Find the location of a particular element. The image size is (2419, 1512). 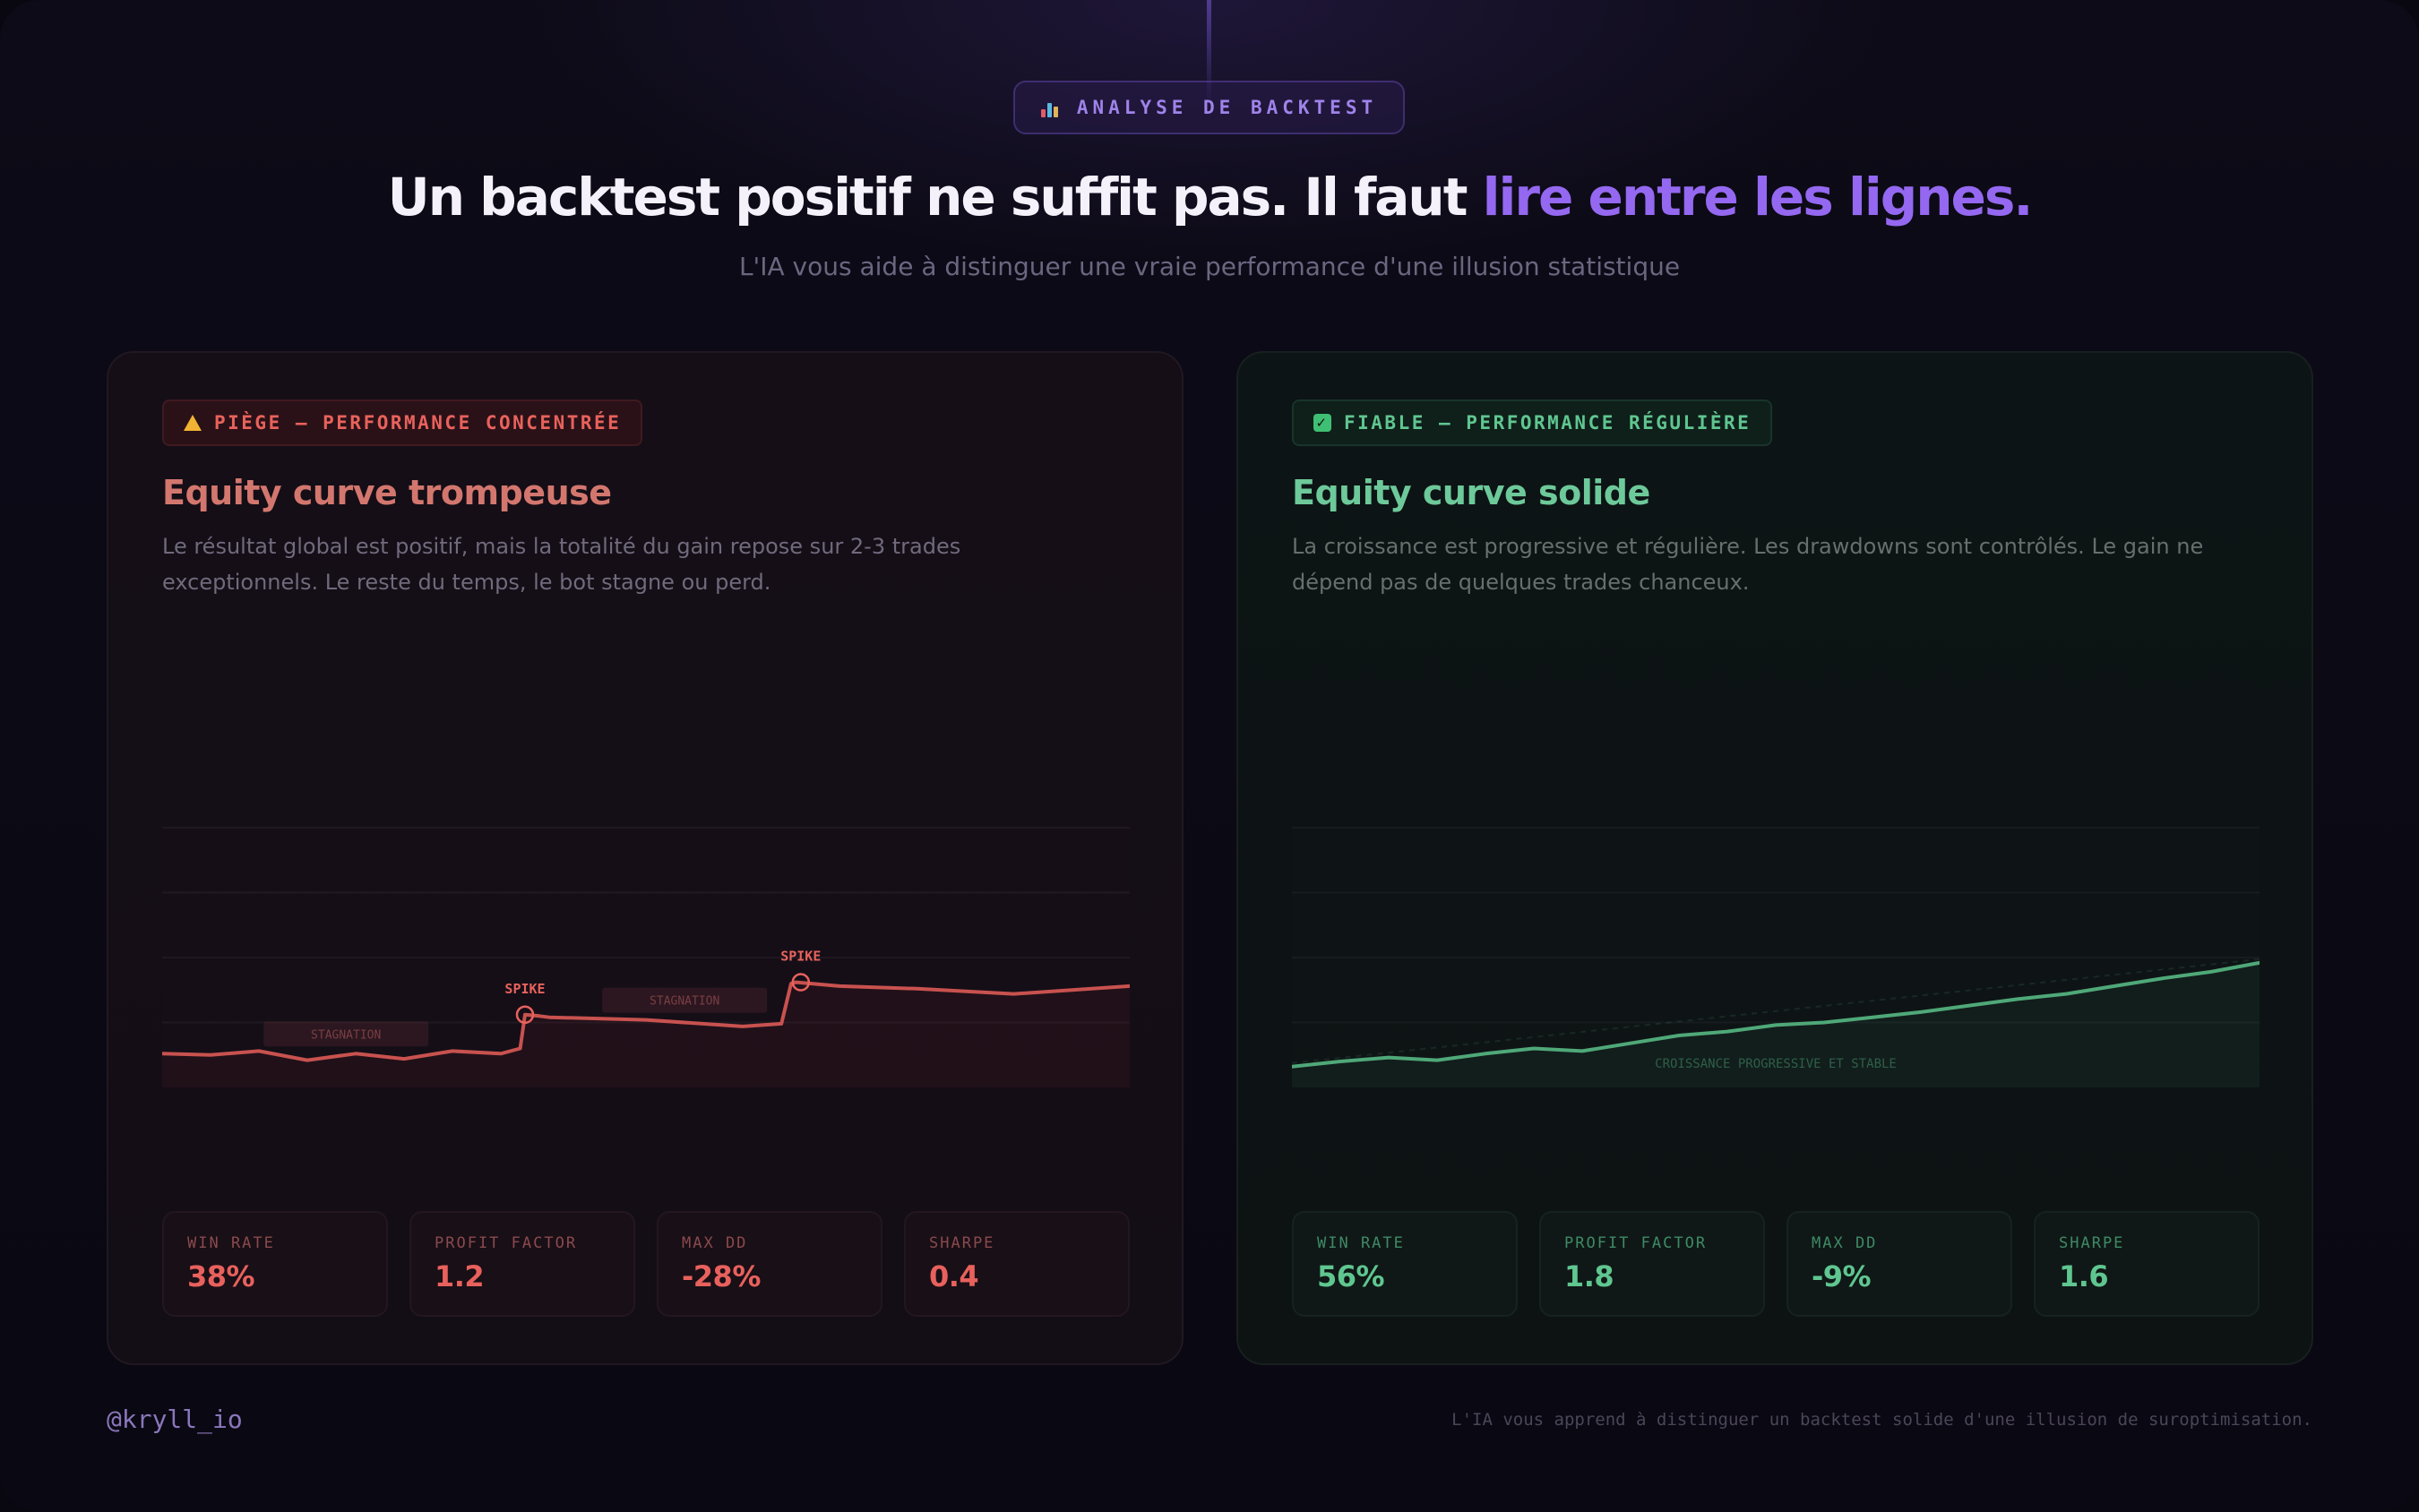

trap-card-title: Equity curve trompeuse is located at coordinates (387, 492).